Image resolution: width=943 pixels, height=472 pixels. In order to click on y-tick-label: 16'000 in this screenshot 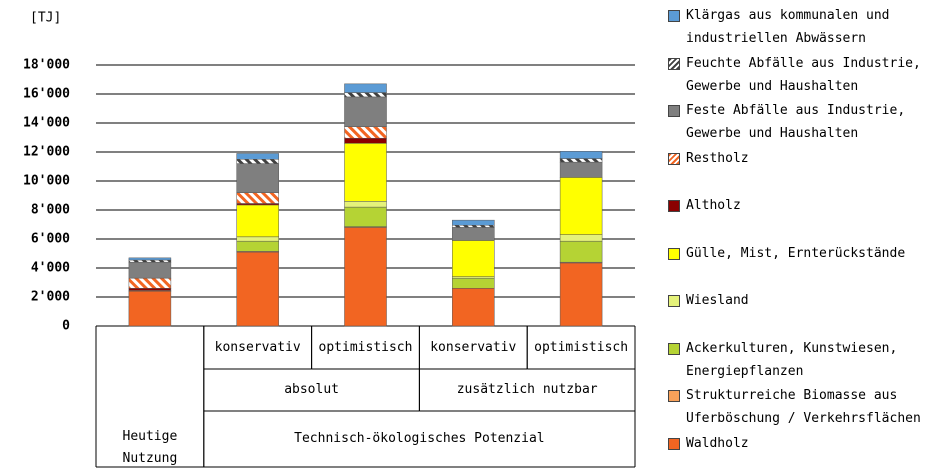, I will do `click(46, 94)`.